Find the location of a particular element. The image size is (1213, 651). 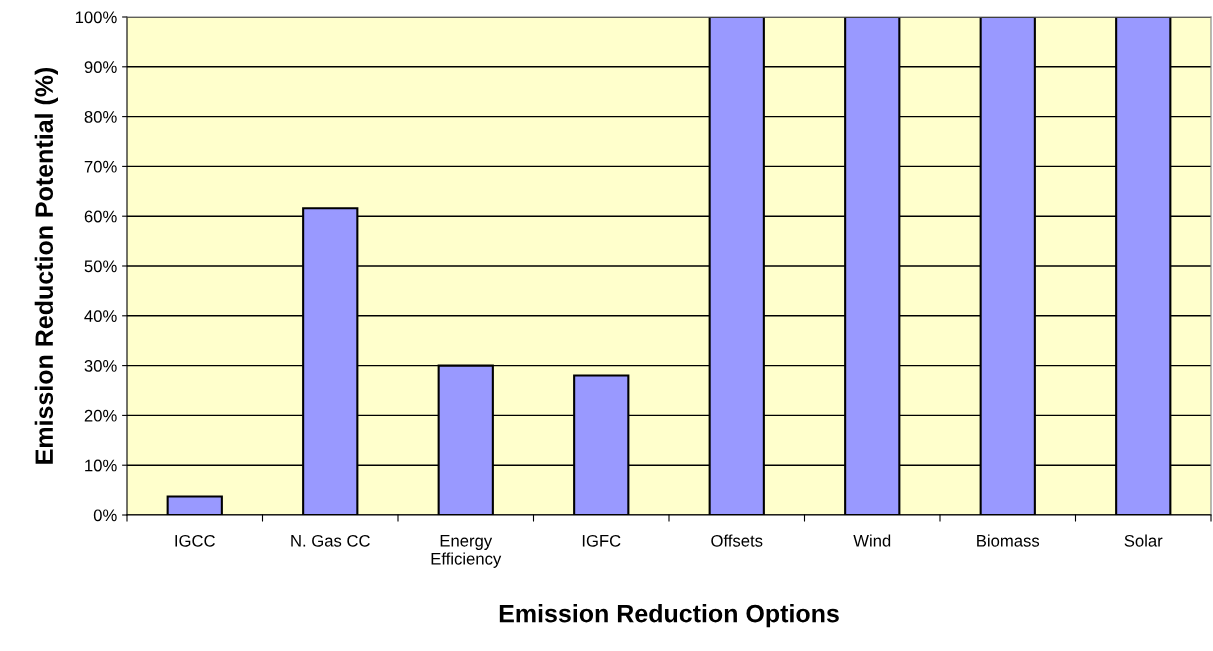

x-tick-label: N. Gas CC is located at coordinates (330, 540).